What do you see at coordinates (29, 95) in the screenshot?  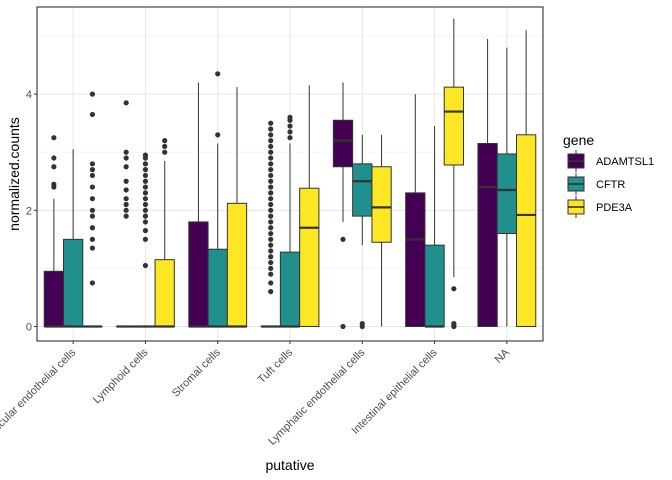 I see `y-tick-label: 4` at bounding box center [29, 95].